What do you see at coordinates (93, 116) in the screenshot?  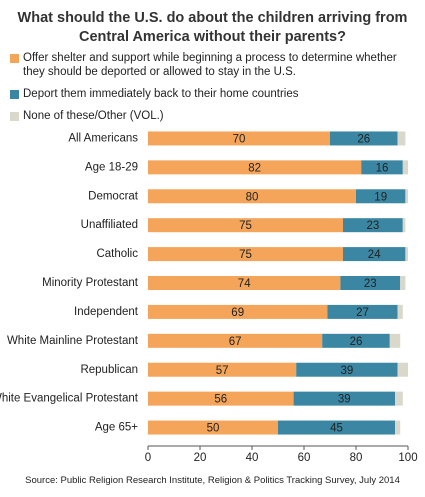 I see `legend-label: None of these/Other (VOL.)` at bounding box center [93, 116].